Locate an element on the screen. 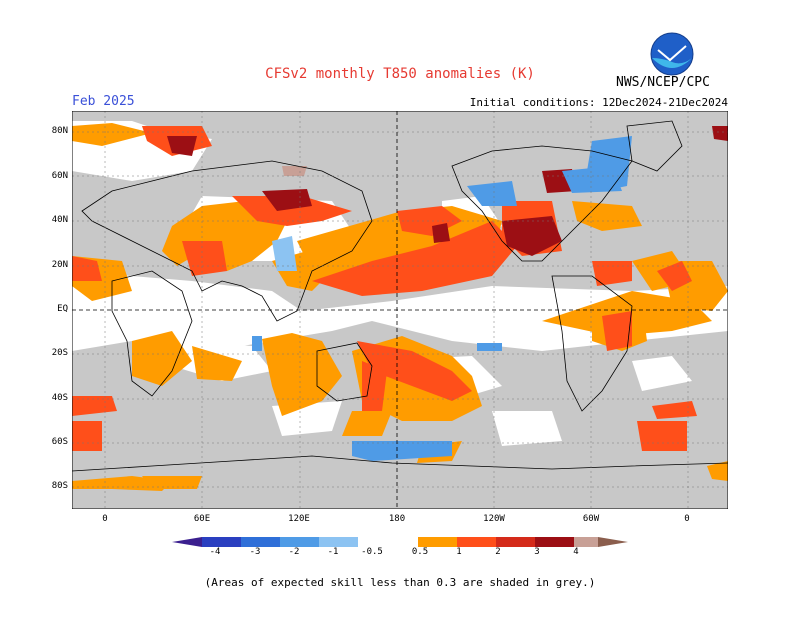 The width and height of the screenshot is (800, 618). lon-label-180: 180 is located at coordinates (397, 519).